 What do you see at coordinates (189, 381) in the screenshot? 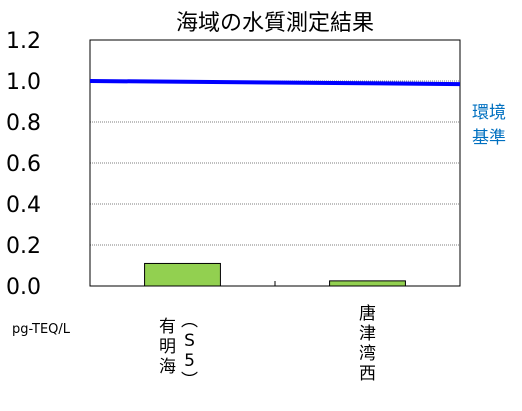
I see `category-char: ︶` at bounding box center [189, 381].